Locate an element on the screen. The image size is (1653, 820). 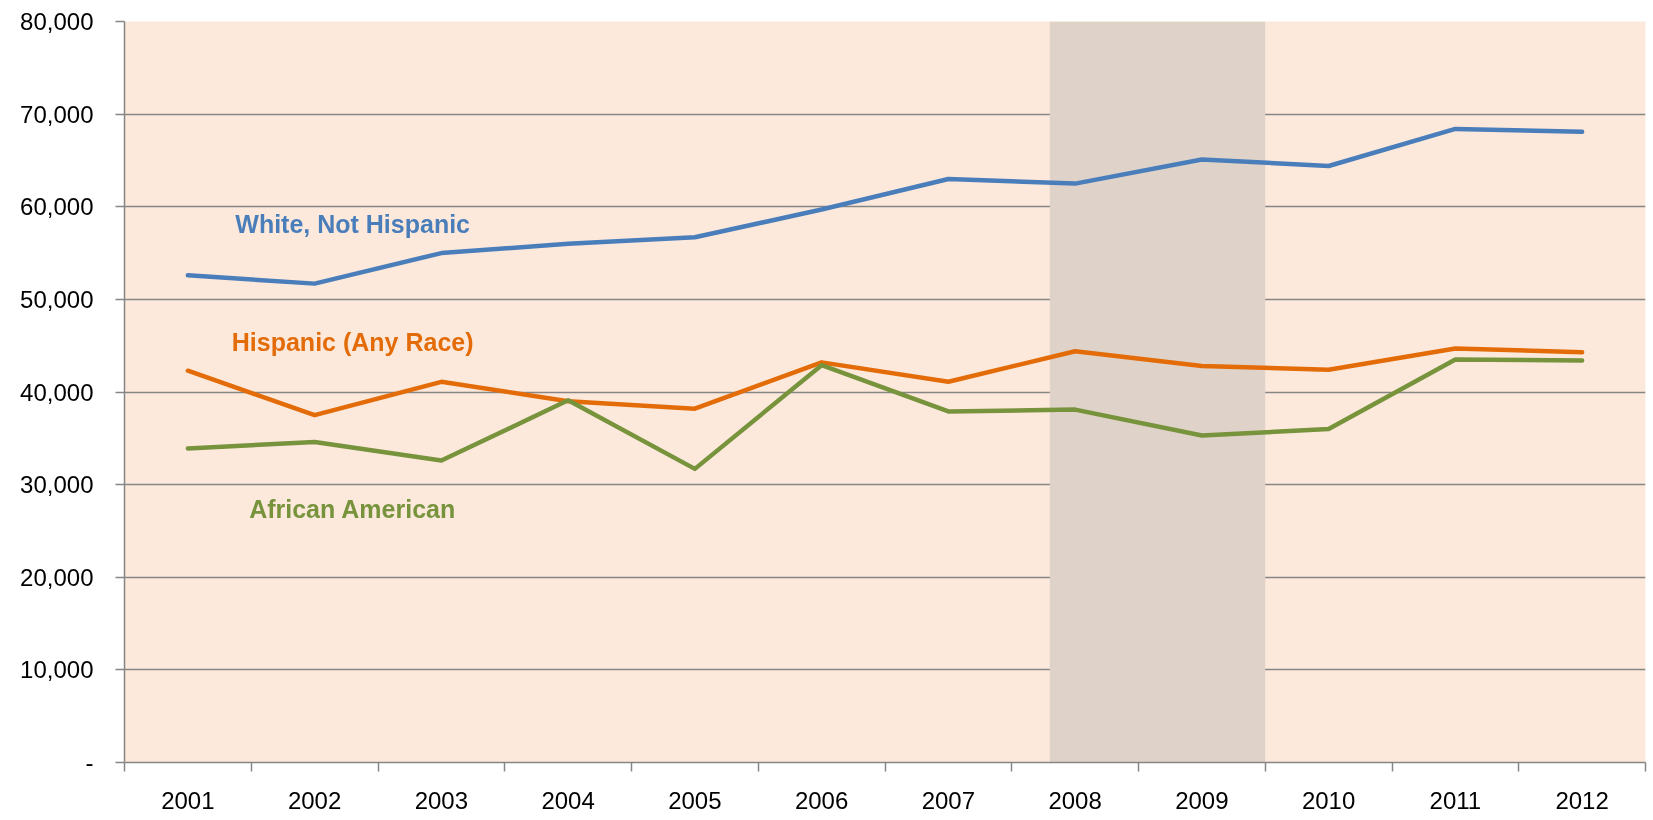
y-tick-label: 50,000 is located at coordinates (57, 299).